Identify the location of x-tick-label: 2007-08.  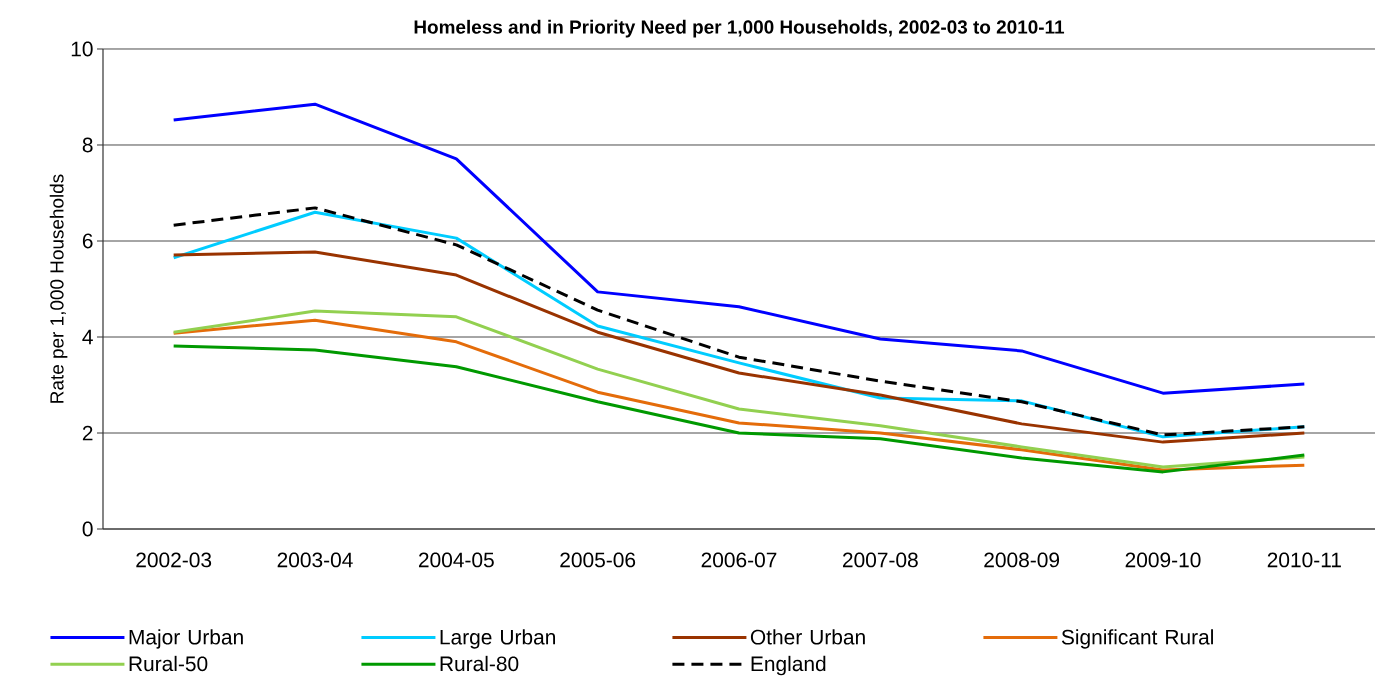
(880, 560).